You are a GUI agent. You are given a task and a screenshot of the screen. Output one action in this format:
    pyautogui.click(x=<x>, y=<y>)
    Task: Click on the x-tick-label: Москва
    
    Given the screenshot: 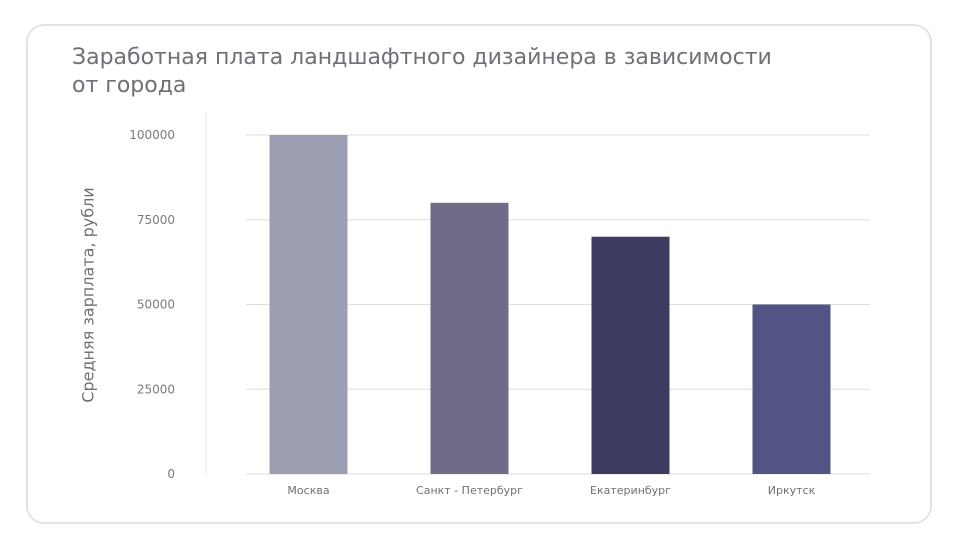 What is the action you would take?
    pyautogui.click(x=308, y=490)
    